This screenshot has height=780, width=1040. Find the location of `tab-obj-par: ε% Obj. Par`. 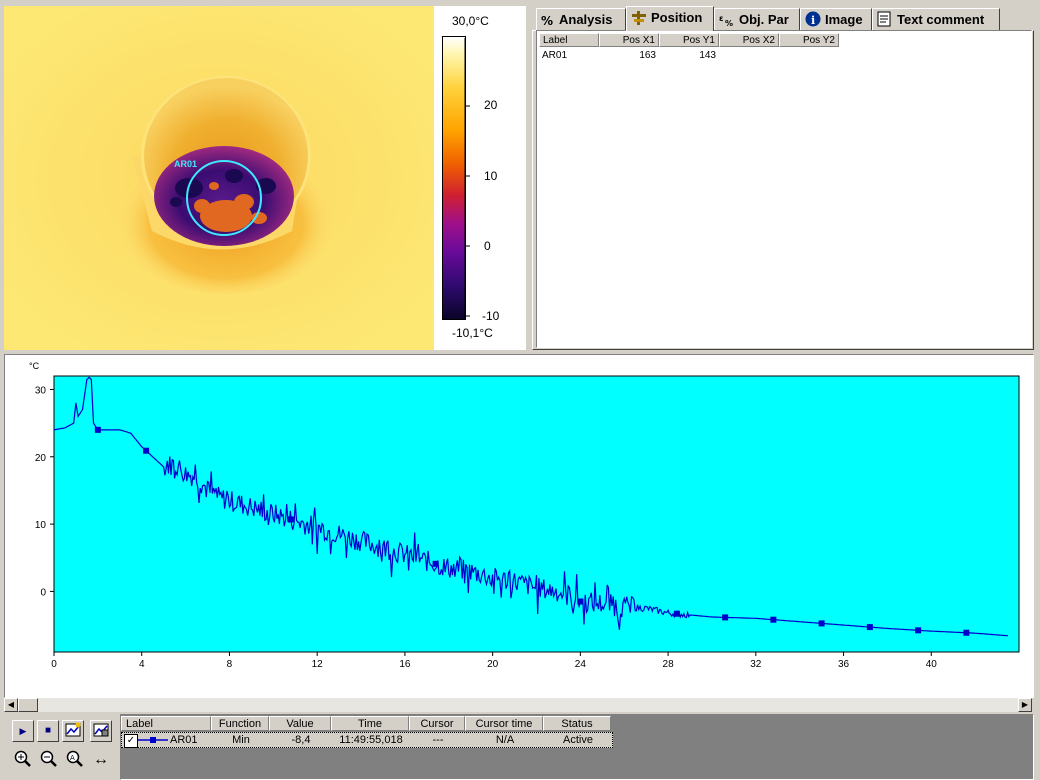

tab-obj-par: ε% Obj. Par is located at coordinates (757, 19).